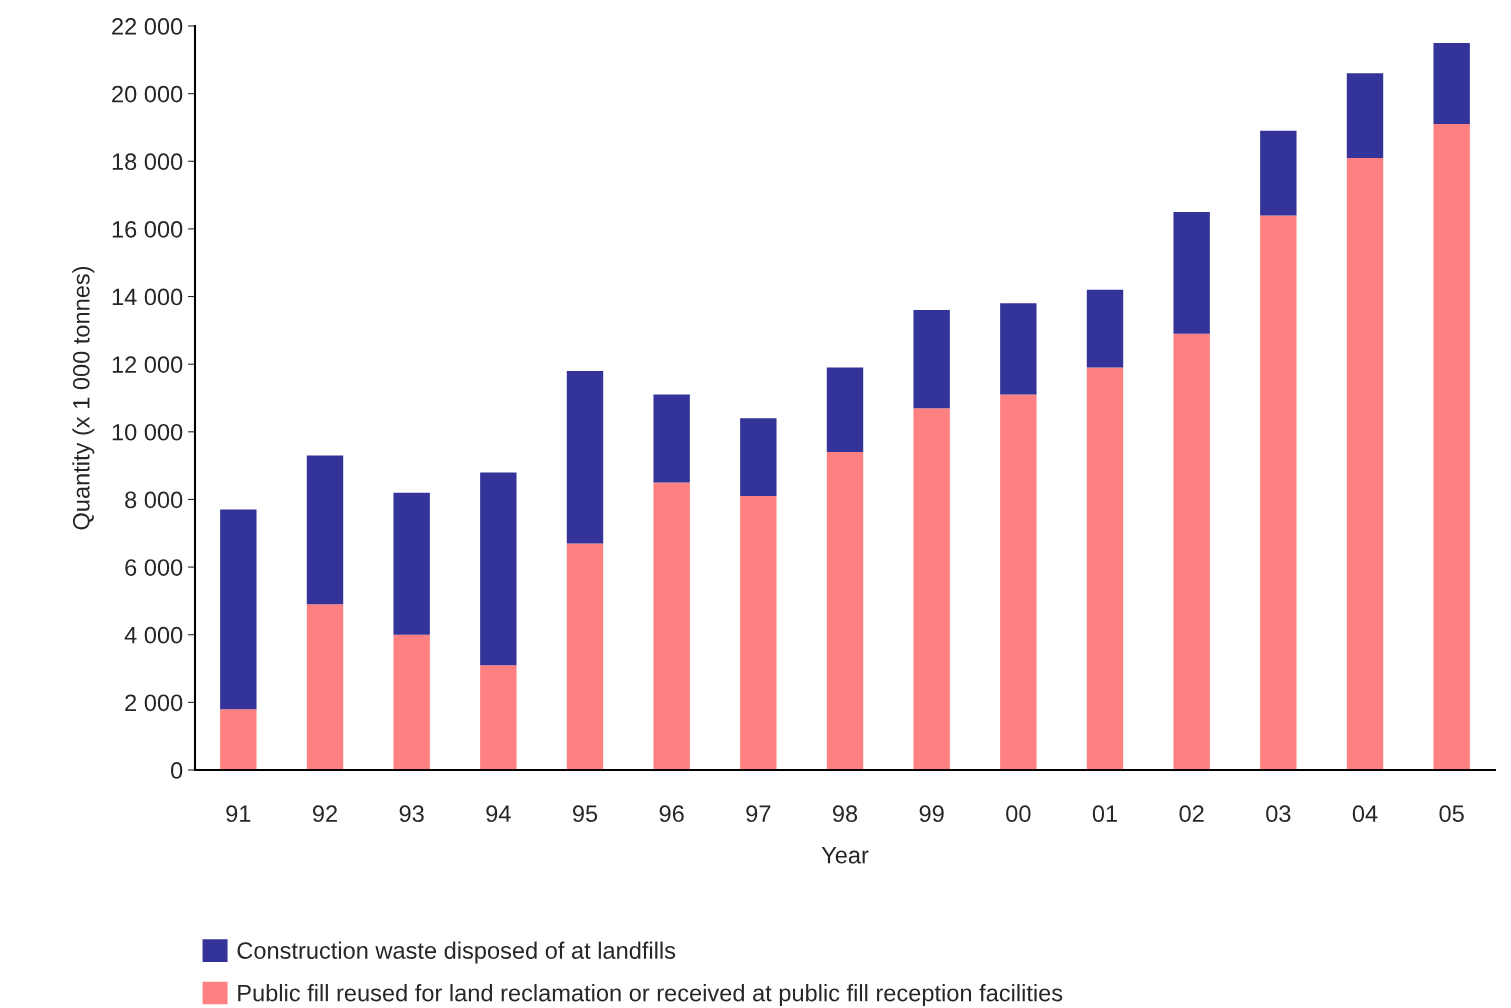 The image size is (1511, 1008). What do you see at coordinates (845, 814) in the screenshot?
I see `x-tick-label: 98` at bounding box center [845, 814].